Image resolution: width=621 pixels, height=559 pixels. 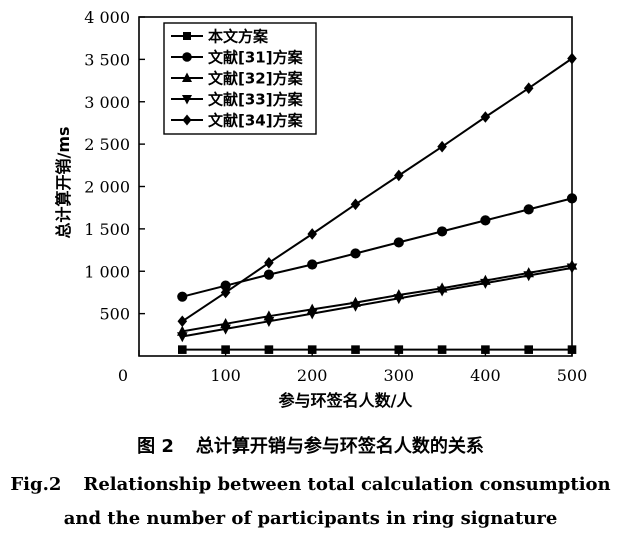 I want to click on x-tick-label: 400, so click(x=485, y=375).